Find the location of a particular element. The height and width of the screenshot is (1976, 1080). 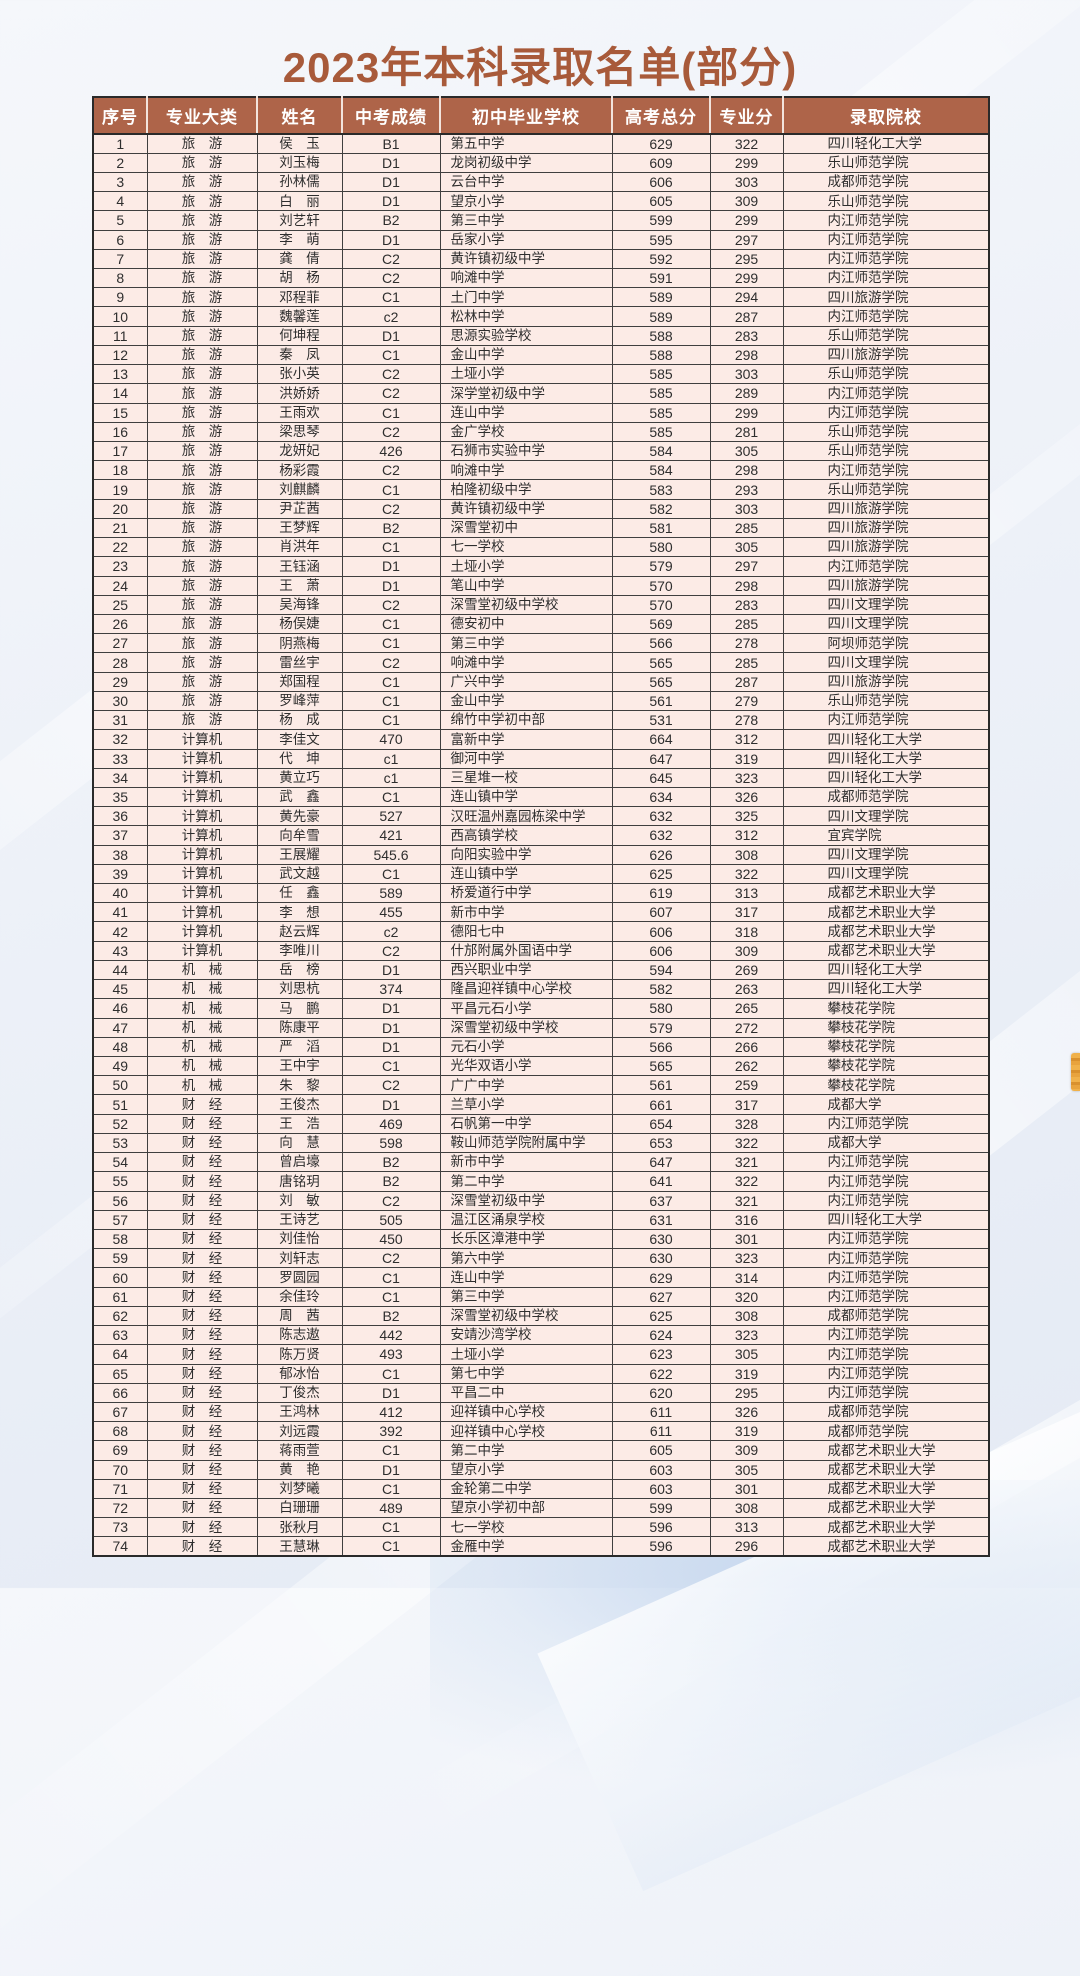

cell-no: 74 is located at coordinates (120, 1546).